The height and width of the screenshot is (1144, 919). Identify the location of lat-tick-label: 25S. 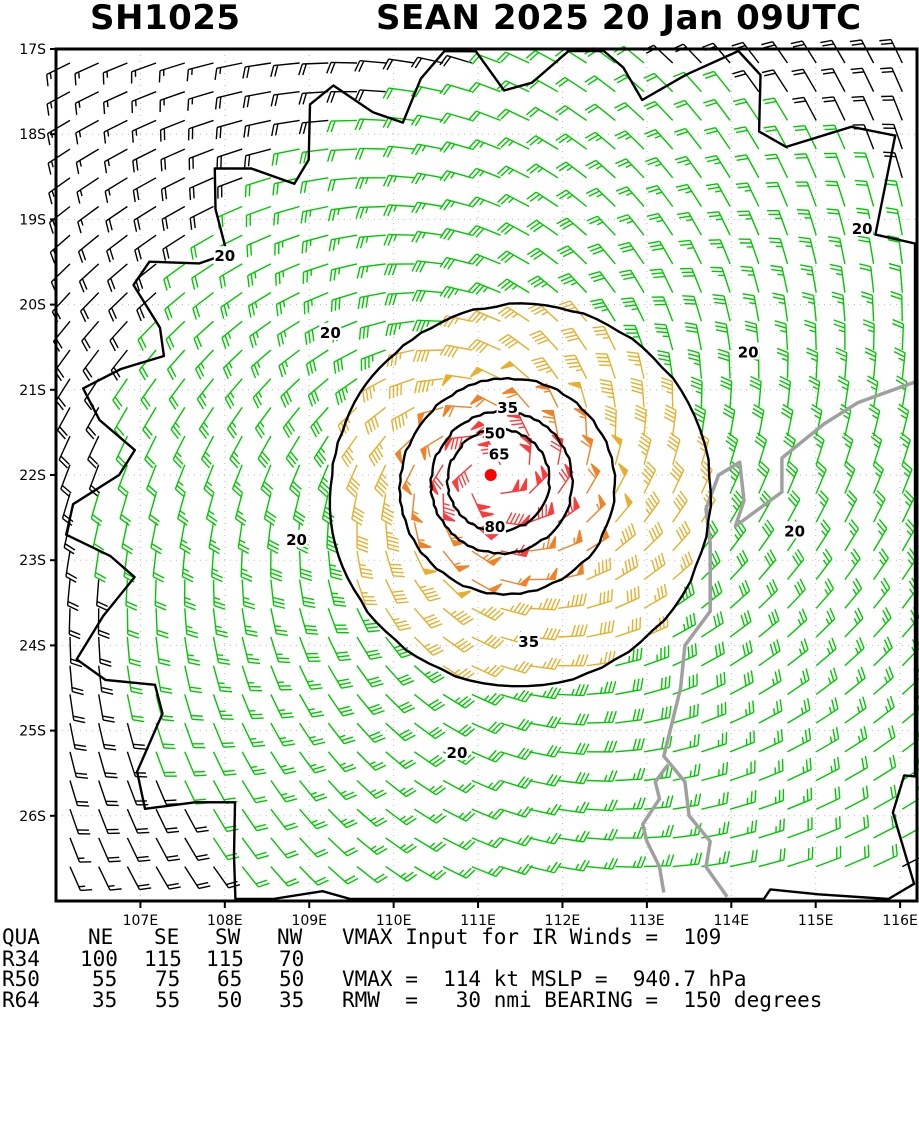
(32, 732).